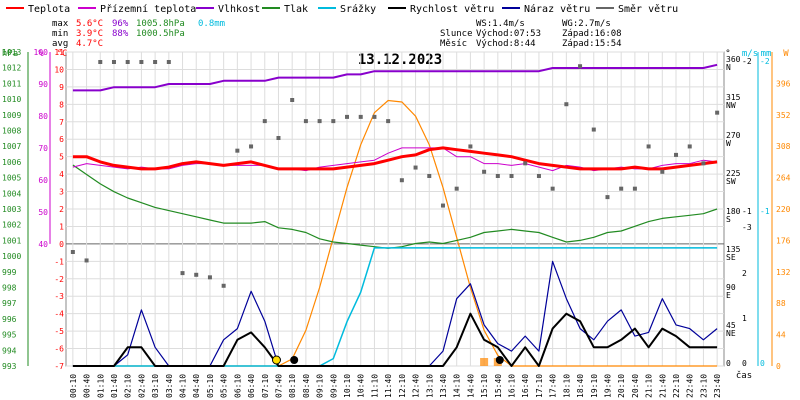 Image resolution: width=800 pixels, height=400 pixels. What do you see at coordinates (148, 9) in the screenshot?
I see `legend-label-ground-temp: Přízemní teplota` at bounding box center [148, 9].